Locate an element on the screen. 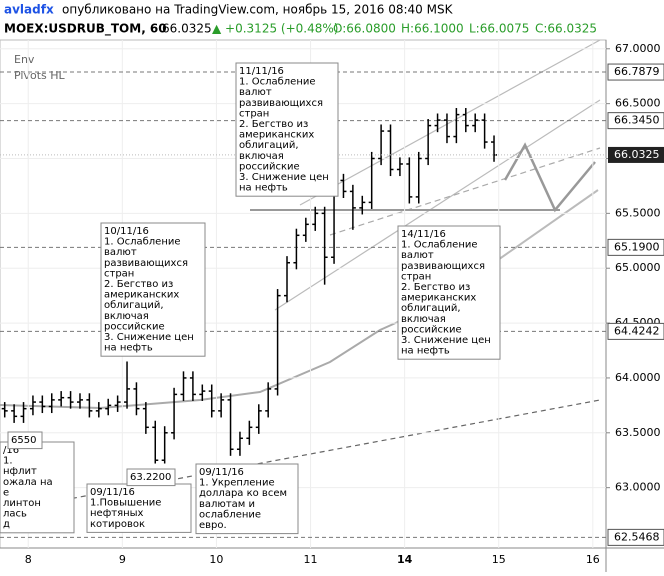 The height and width of the screenshot is (576, 664). annotation-text: валютам и is located at coordinates (227, 504).